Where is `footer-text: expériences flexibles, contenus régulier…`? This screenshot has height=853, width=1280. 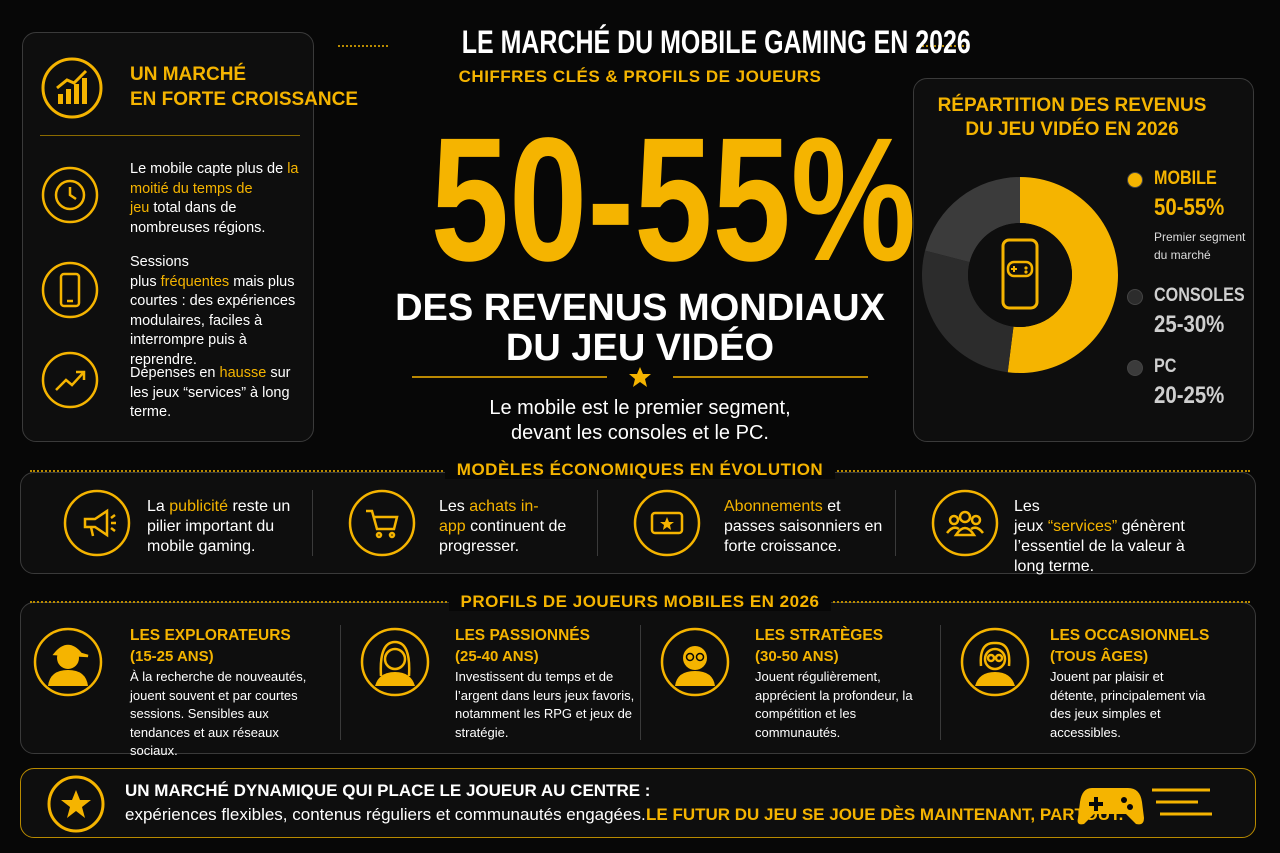 footer-text: expériences flexibles, contenus régulier… is located at coordinates (385, 814).